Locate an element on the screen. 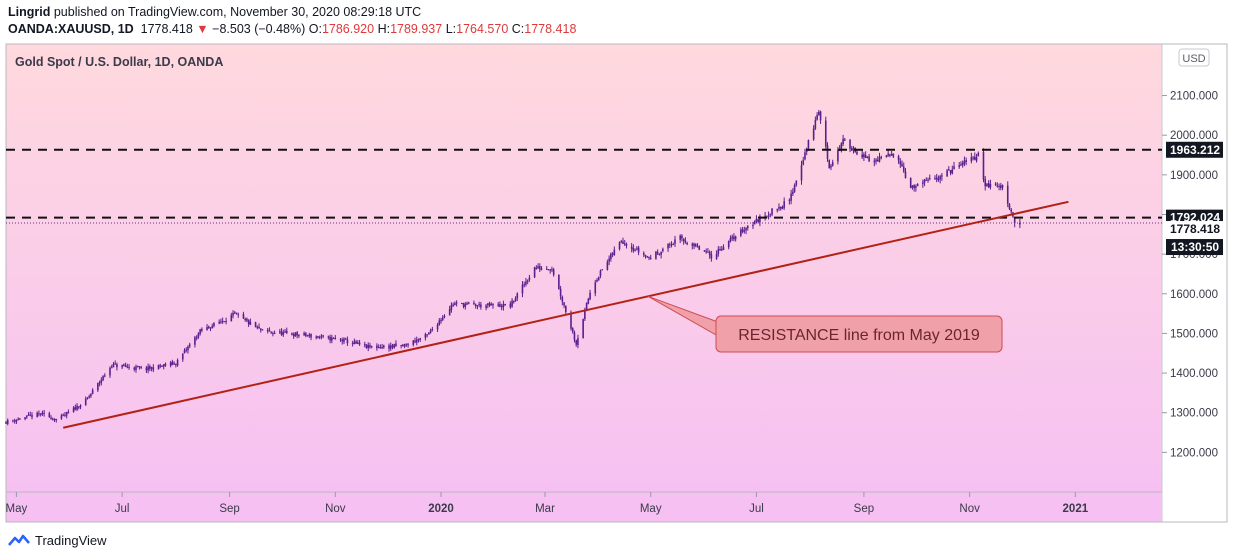 The image size is (1234, 558). chart-title: Gold Spot / U.S. Dollar, 1D, OANDA is located at coordinates (119, 62).